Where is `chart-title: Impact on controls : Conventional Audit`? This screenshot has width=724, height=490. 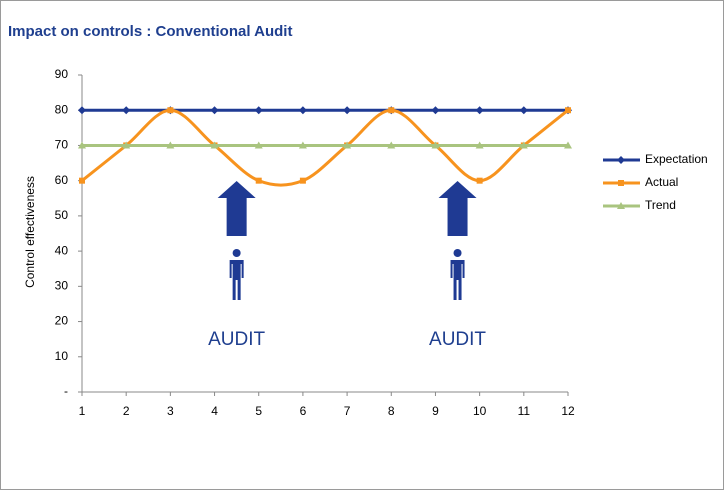 chart-title: Impact on controls : Conventional Audit is located at coordinates (150, 31).